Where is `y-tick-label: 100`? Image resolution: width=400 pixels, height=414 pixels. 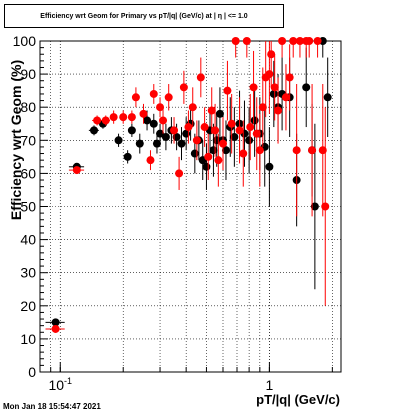 y-tick-label: 100 is located at coordinates (25, 41).